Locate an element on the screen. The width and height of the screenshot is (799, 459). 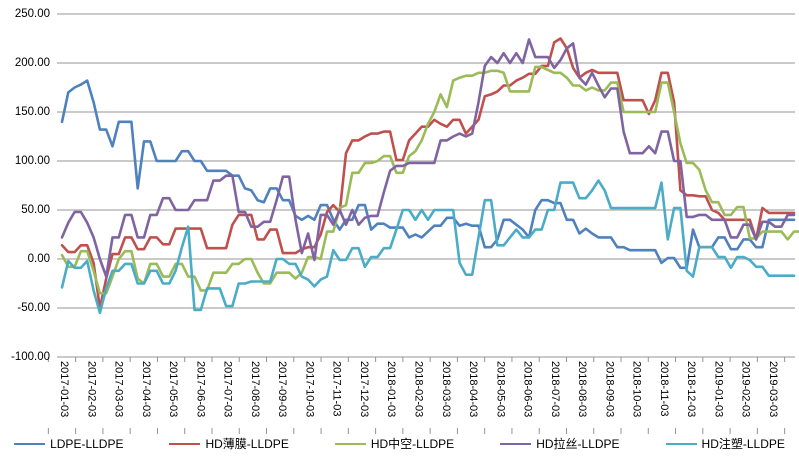
legend-item-0: LDPE-LLDPE is located at coordinates (68, 444).